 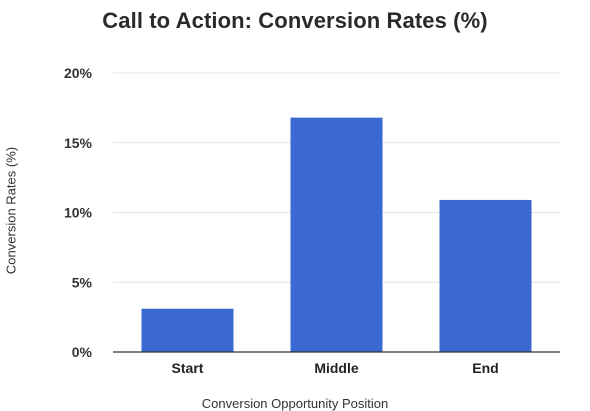 I want to click on x-axis-title: Conversion Opportunity Position, so click(x=295, y=403).